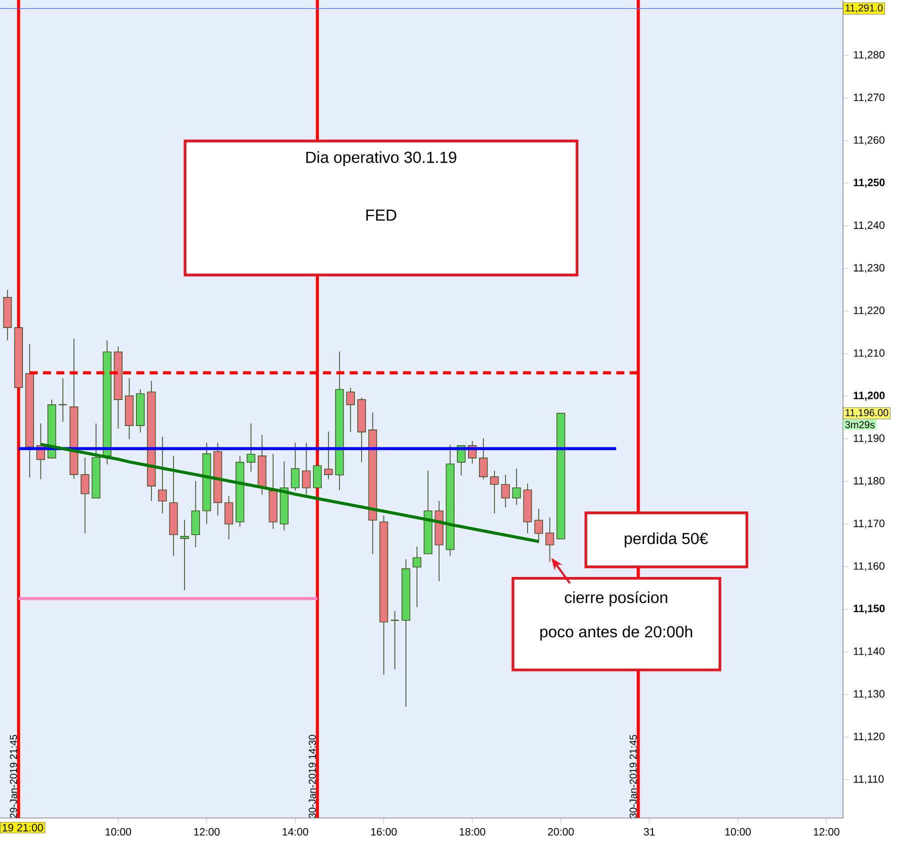 The height and width of the screenshot is (844, 905). What do you see at coordinates (869, 737) in the screenshot?
I see `y-tick-label: 11,120` at bounding box center [869, 737].